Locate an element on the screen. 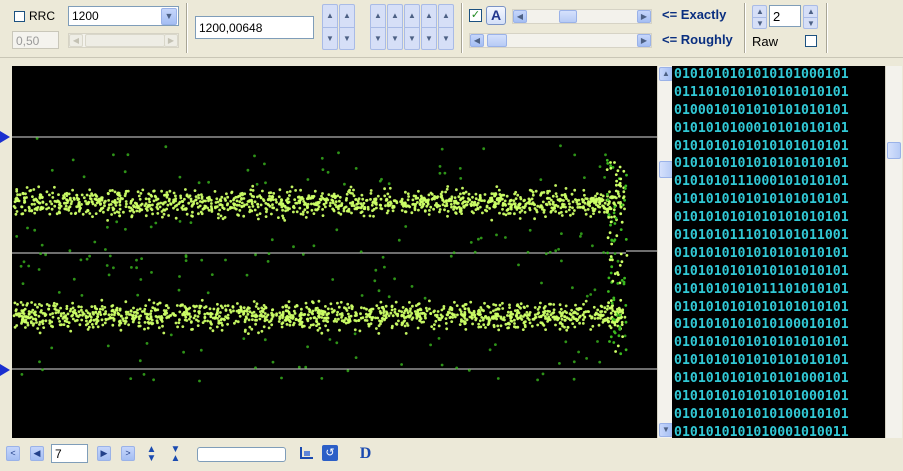 Image resolution: width=903 pixels, height=471 pixels. raw-checkbox is located at coordinates (811, 41).